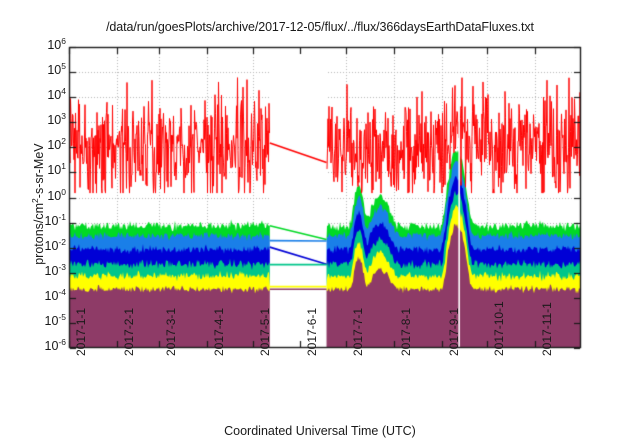 This screenshot has height=448, width=640. What do you see at coordinates (62, 216) in the screenshot?
I see `y-tick-exponent: -1` at bounding box center [62, 216].